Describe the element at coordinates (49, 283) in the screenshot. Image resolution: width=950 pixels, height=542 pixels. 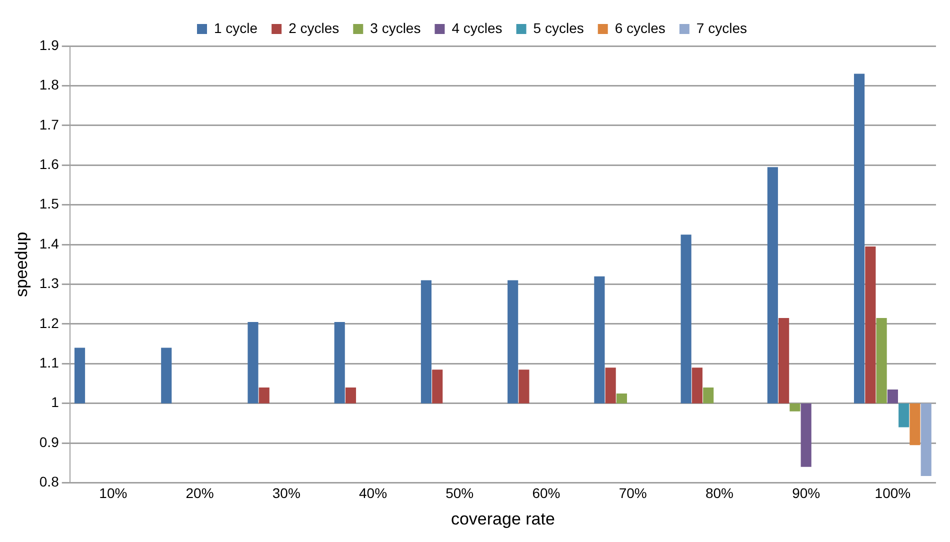
I see `y-tick-label: 1.3` at that location.